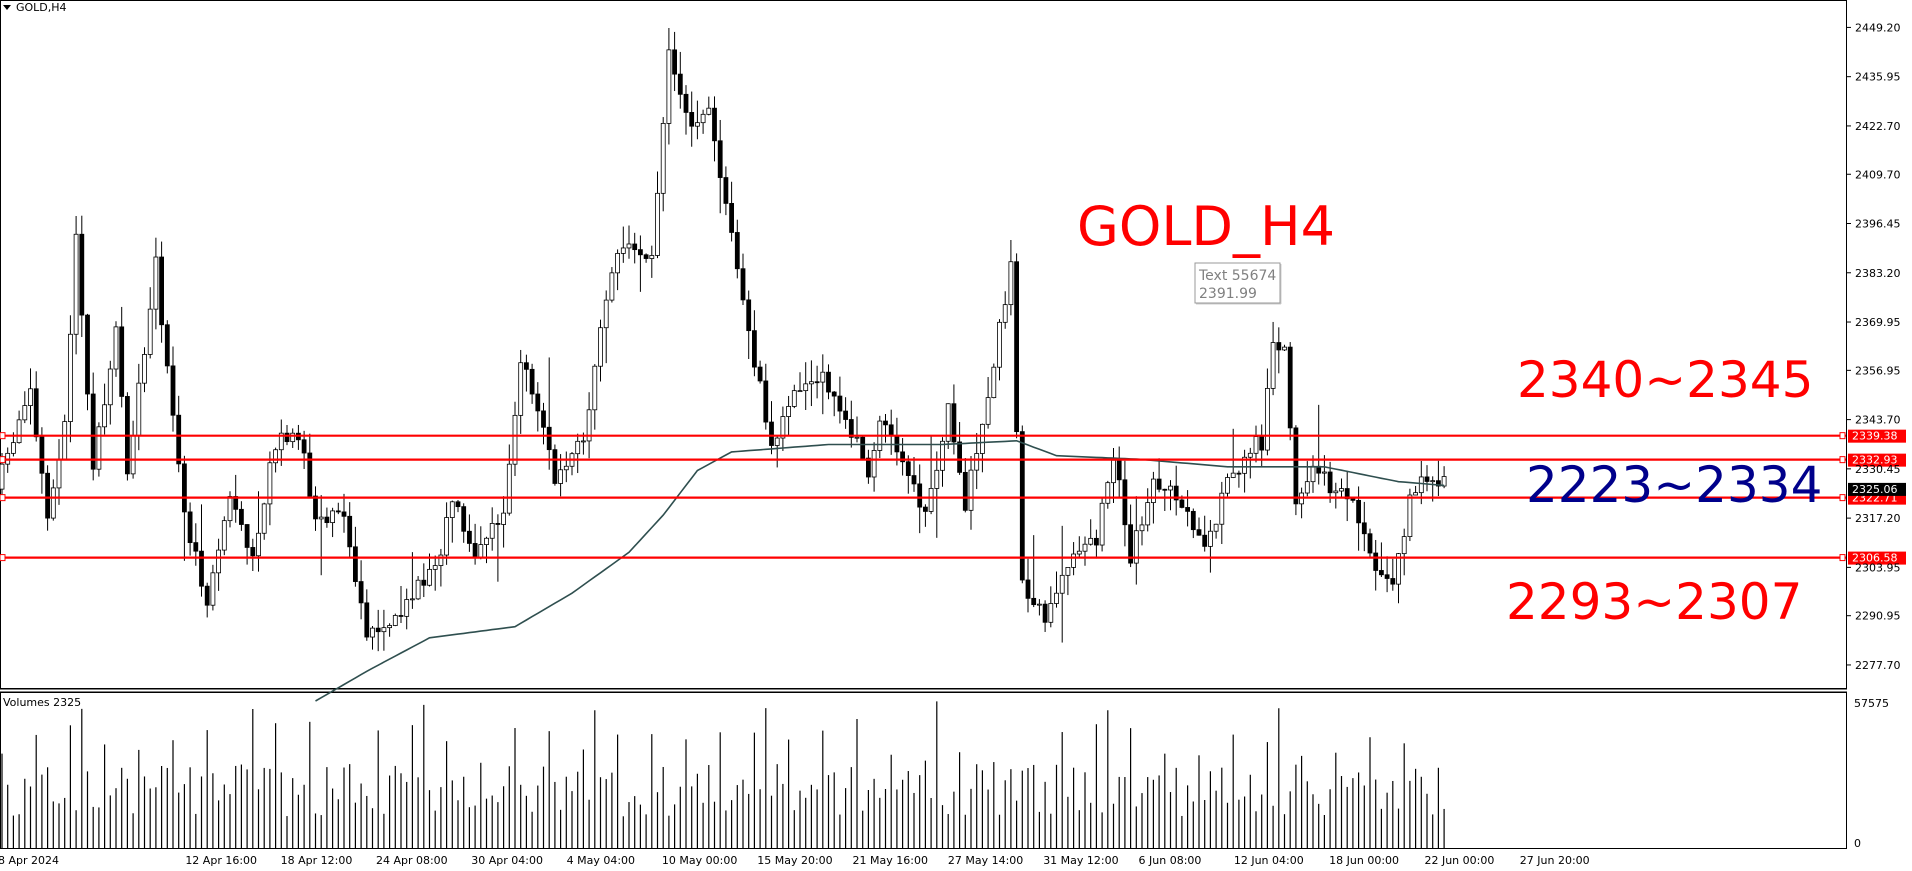 Image resolution: width=1912 pixels, height=871 pixels. I want to click on chart-title: GOLD,H4, so click(41, 7).